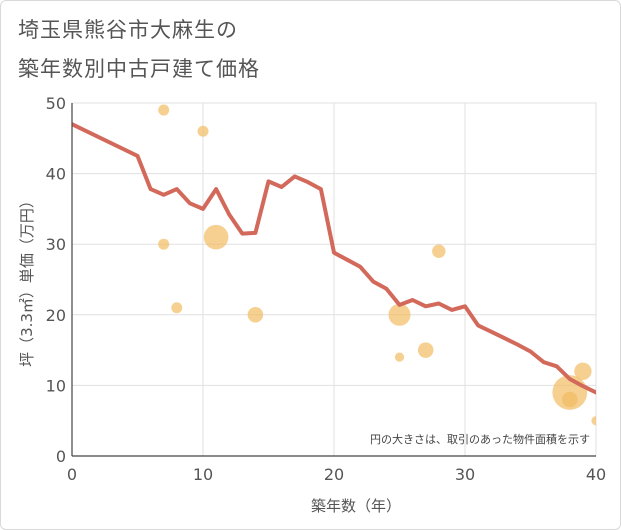  Describe the element at coordinates (61, 456) in the screenshot. I see `y-tick-label: 0` at that location.